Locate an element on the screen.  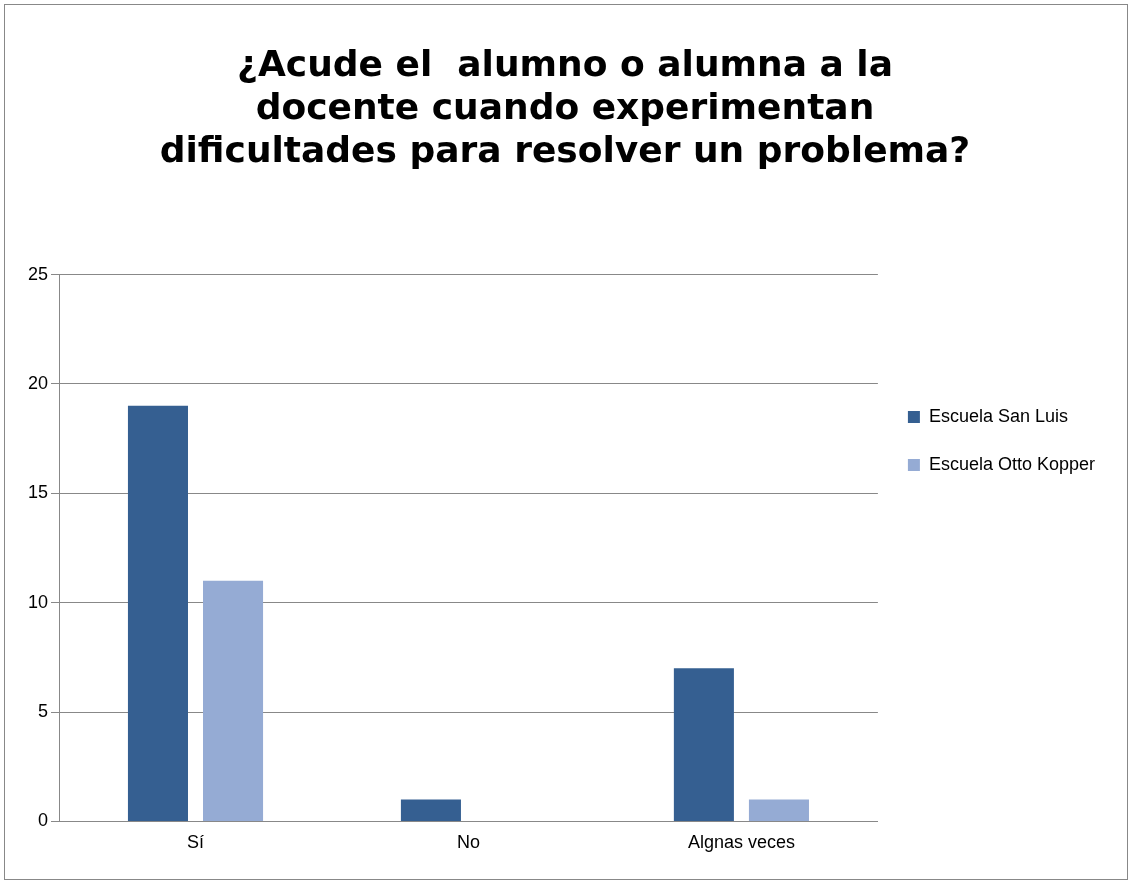
x-tick-label: Sí is located at coordinates (195, 842).